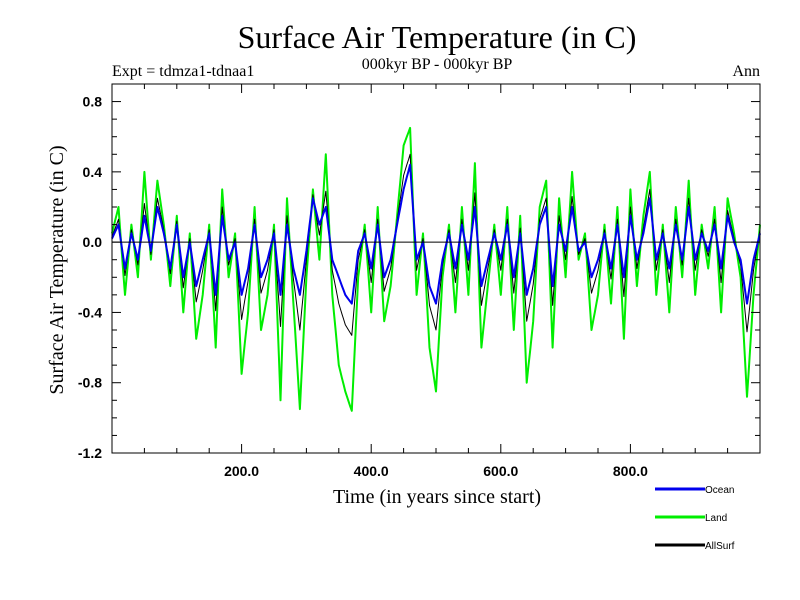  What do you see at coordinates (716, 518) in the screenshot?
I see `legend-label-land: Land` at bounding box center [716, 518].